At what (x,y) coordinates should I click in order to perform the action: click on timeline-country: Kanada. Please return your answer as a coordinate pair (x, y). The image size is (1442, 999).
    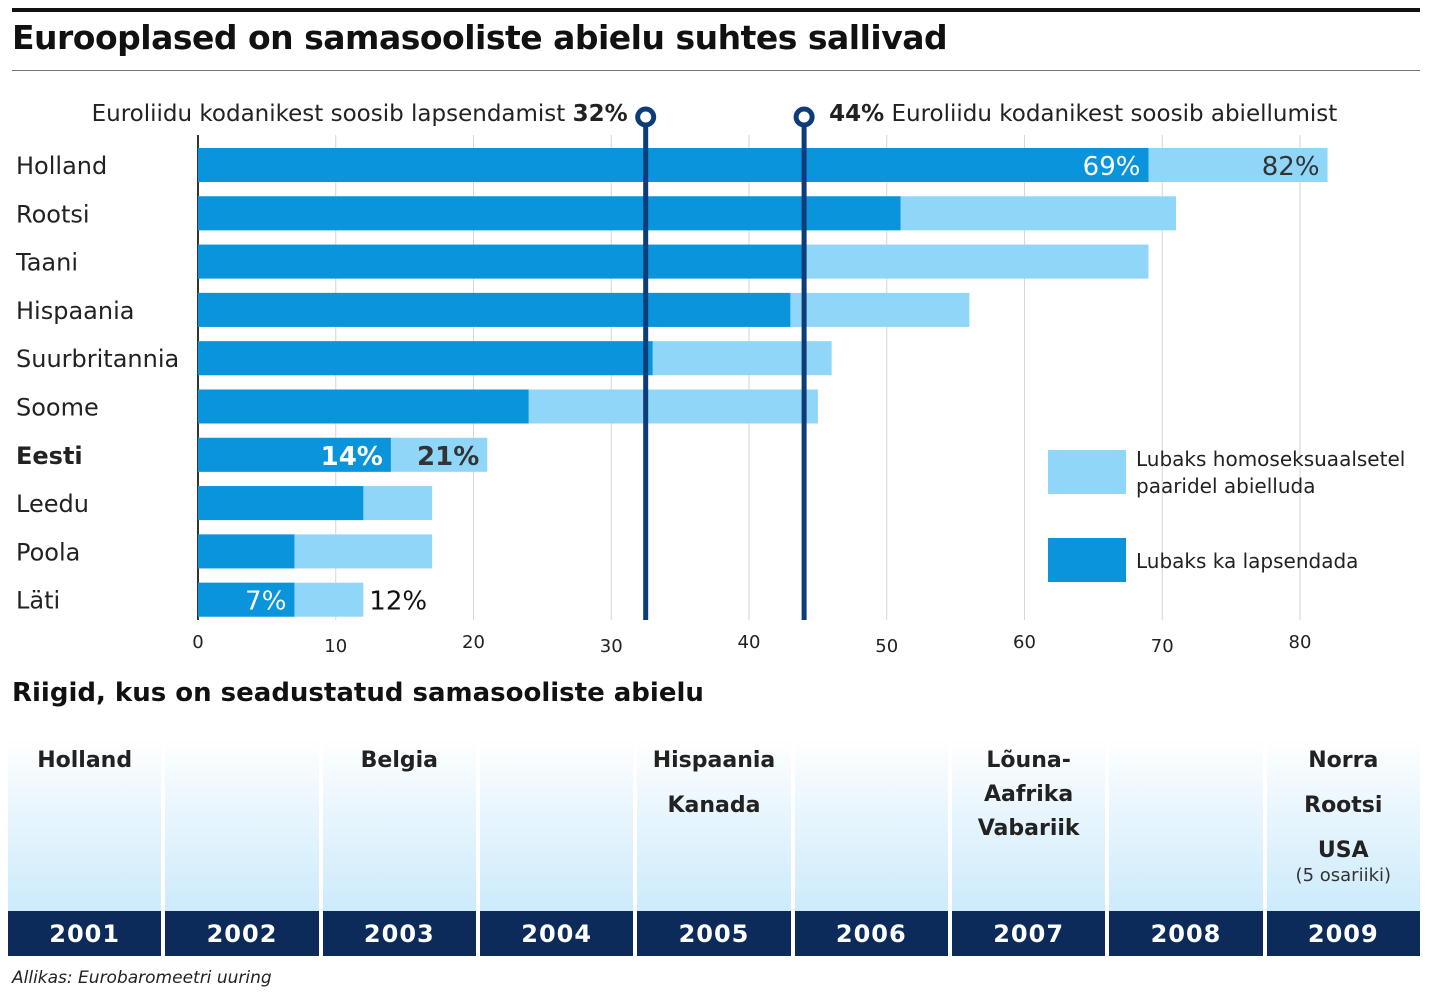
    Looking at the image, I should click on (714, 805).